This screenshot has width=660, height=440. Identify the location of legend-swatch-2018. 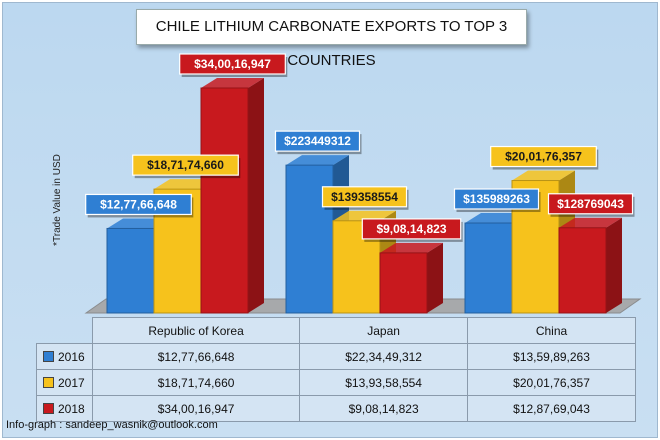
(48, 408).